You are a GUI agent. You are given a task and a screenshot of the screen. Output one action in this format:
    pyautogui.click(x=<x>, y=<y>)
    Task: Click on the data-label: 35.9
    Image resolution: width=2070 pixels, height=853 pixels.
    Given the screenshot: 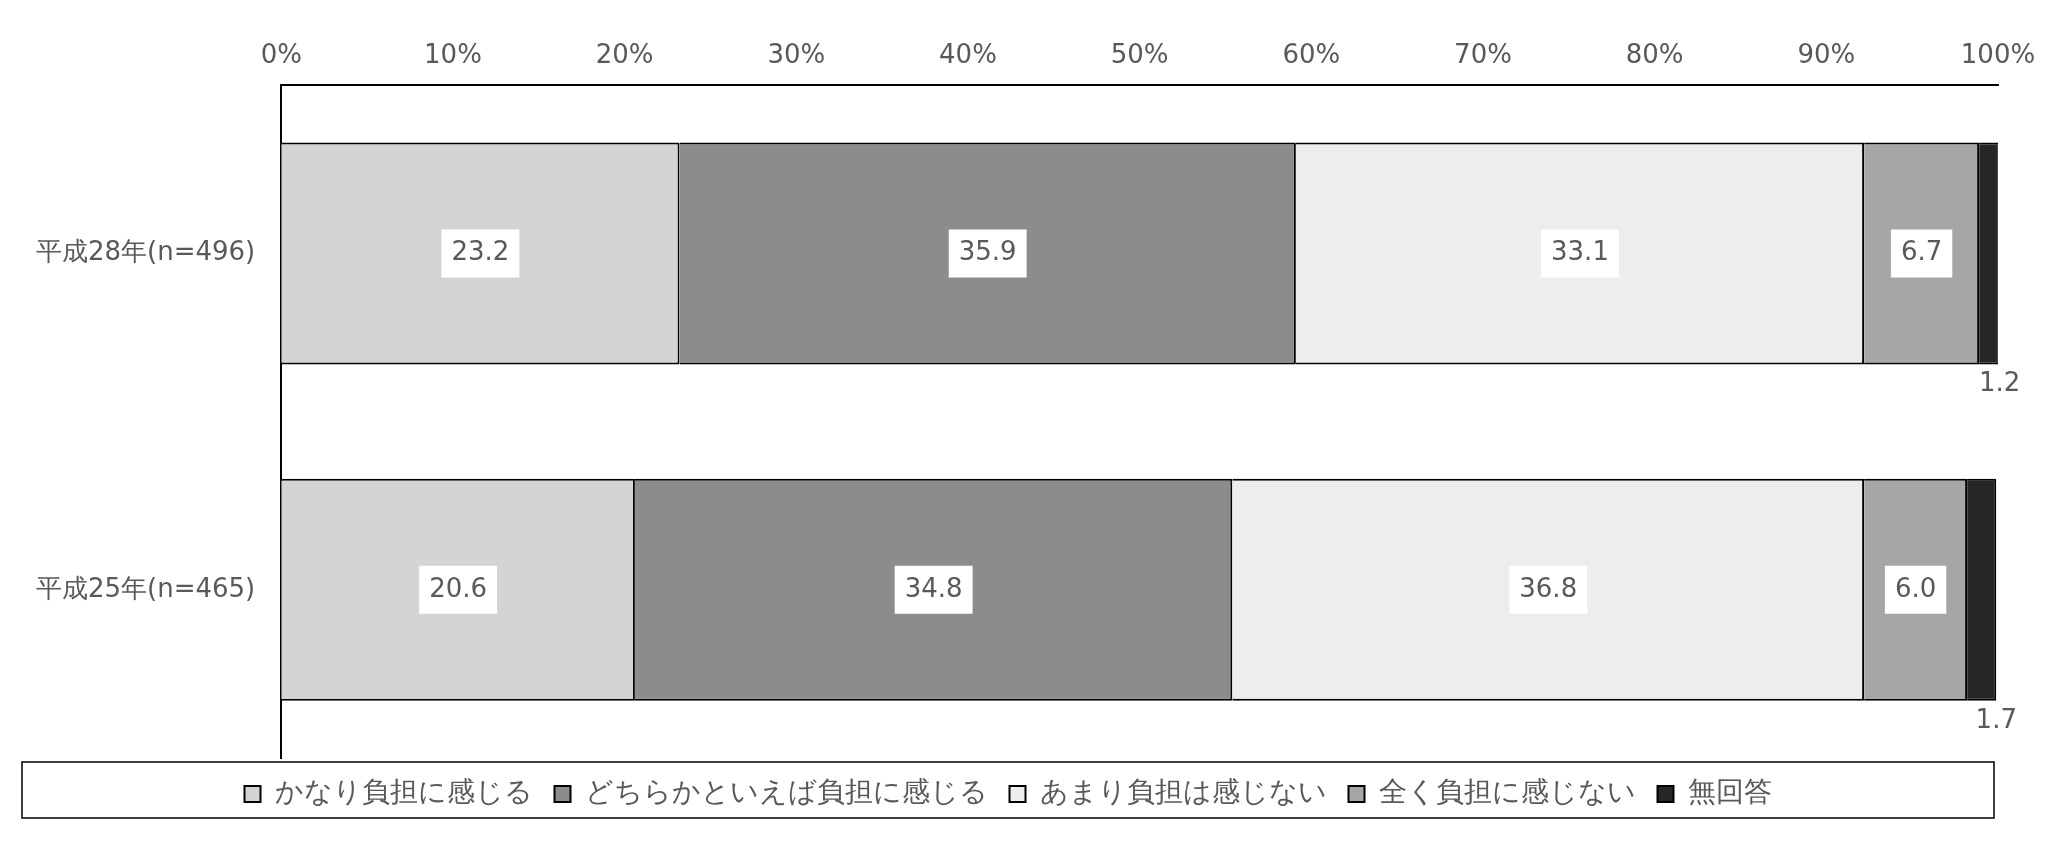 What is the action you would take?
    pyautogui.click(x=987, y=251)
    